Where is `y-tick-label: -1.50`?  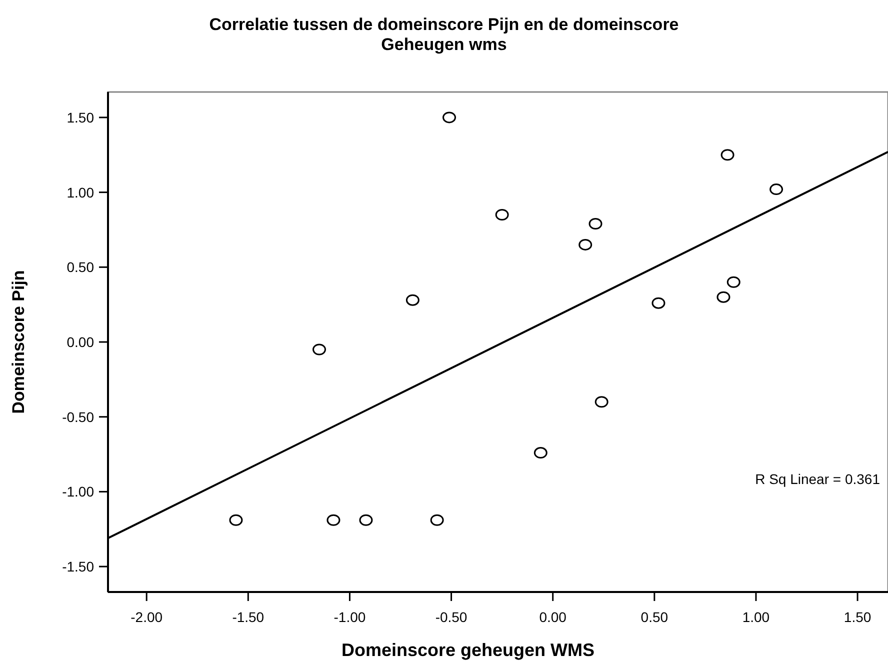 y-tick-label: -1.50 is located at coordinates (78, 566).